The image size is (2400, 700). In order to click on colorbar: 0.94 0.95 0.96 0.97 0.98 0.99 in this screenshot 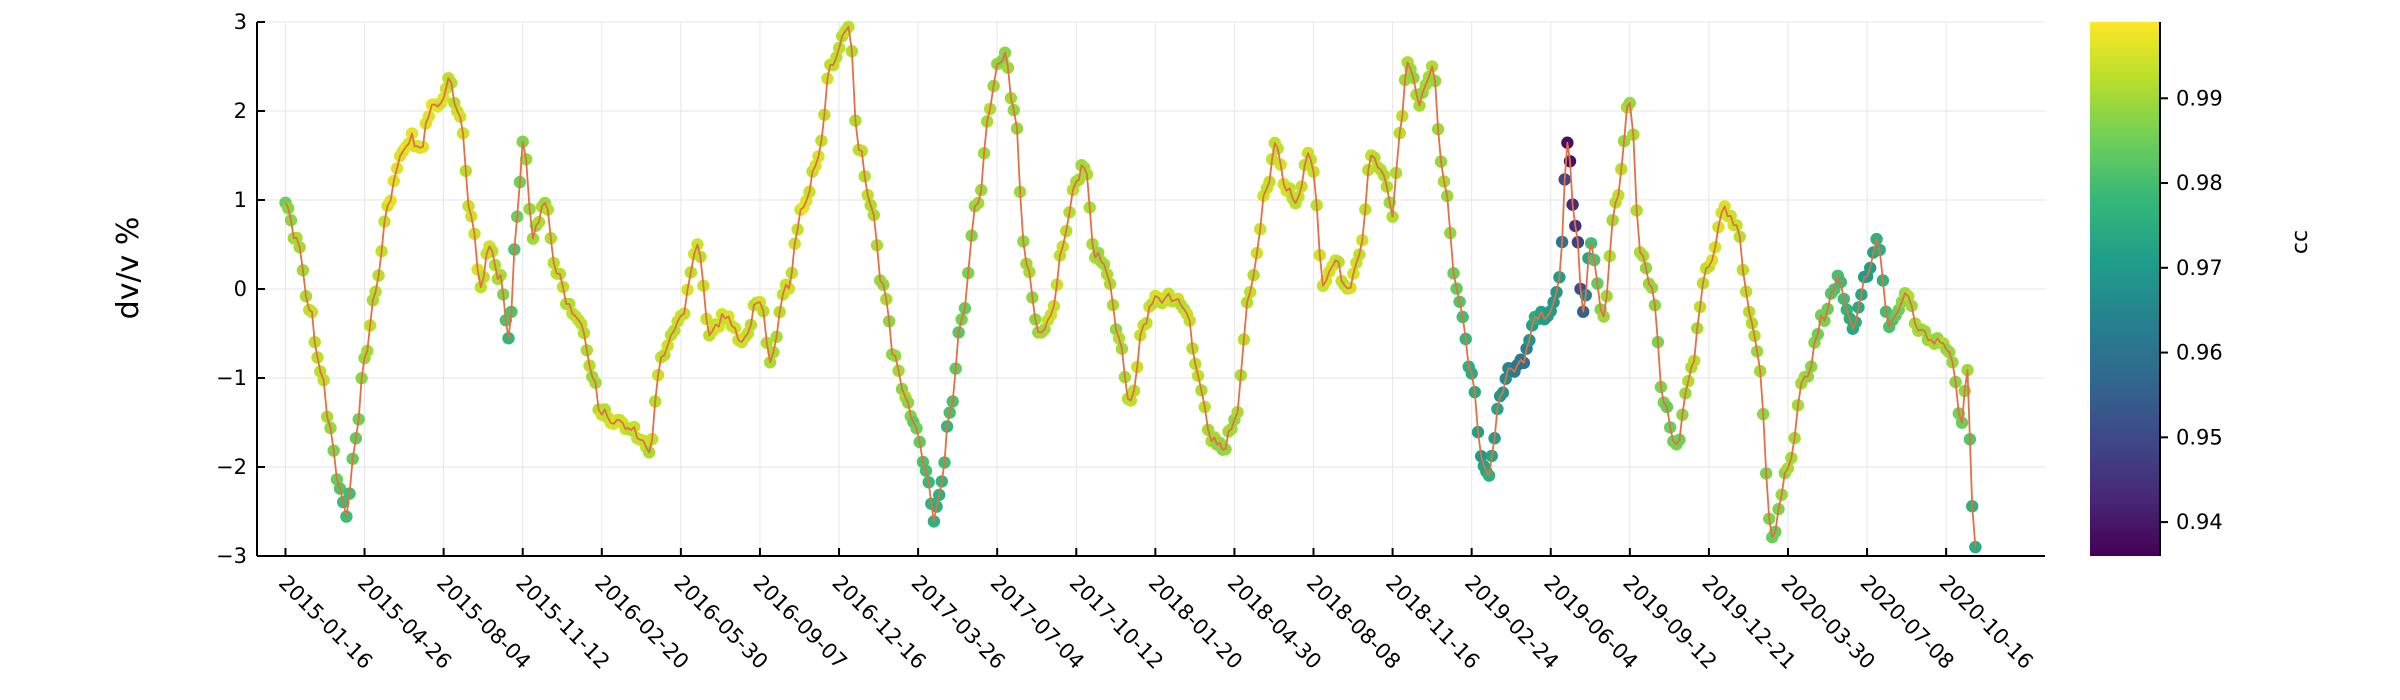, I will do `click(2156, 289)`.